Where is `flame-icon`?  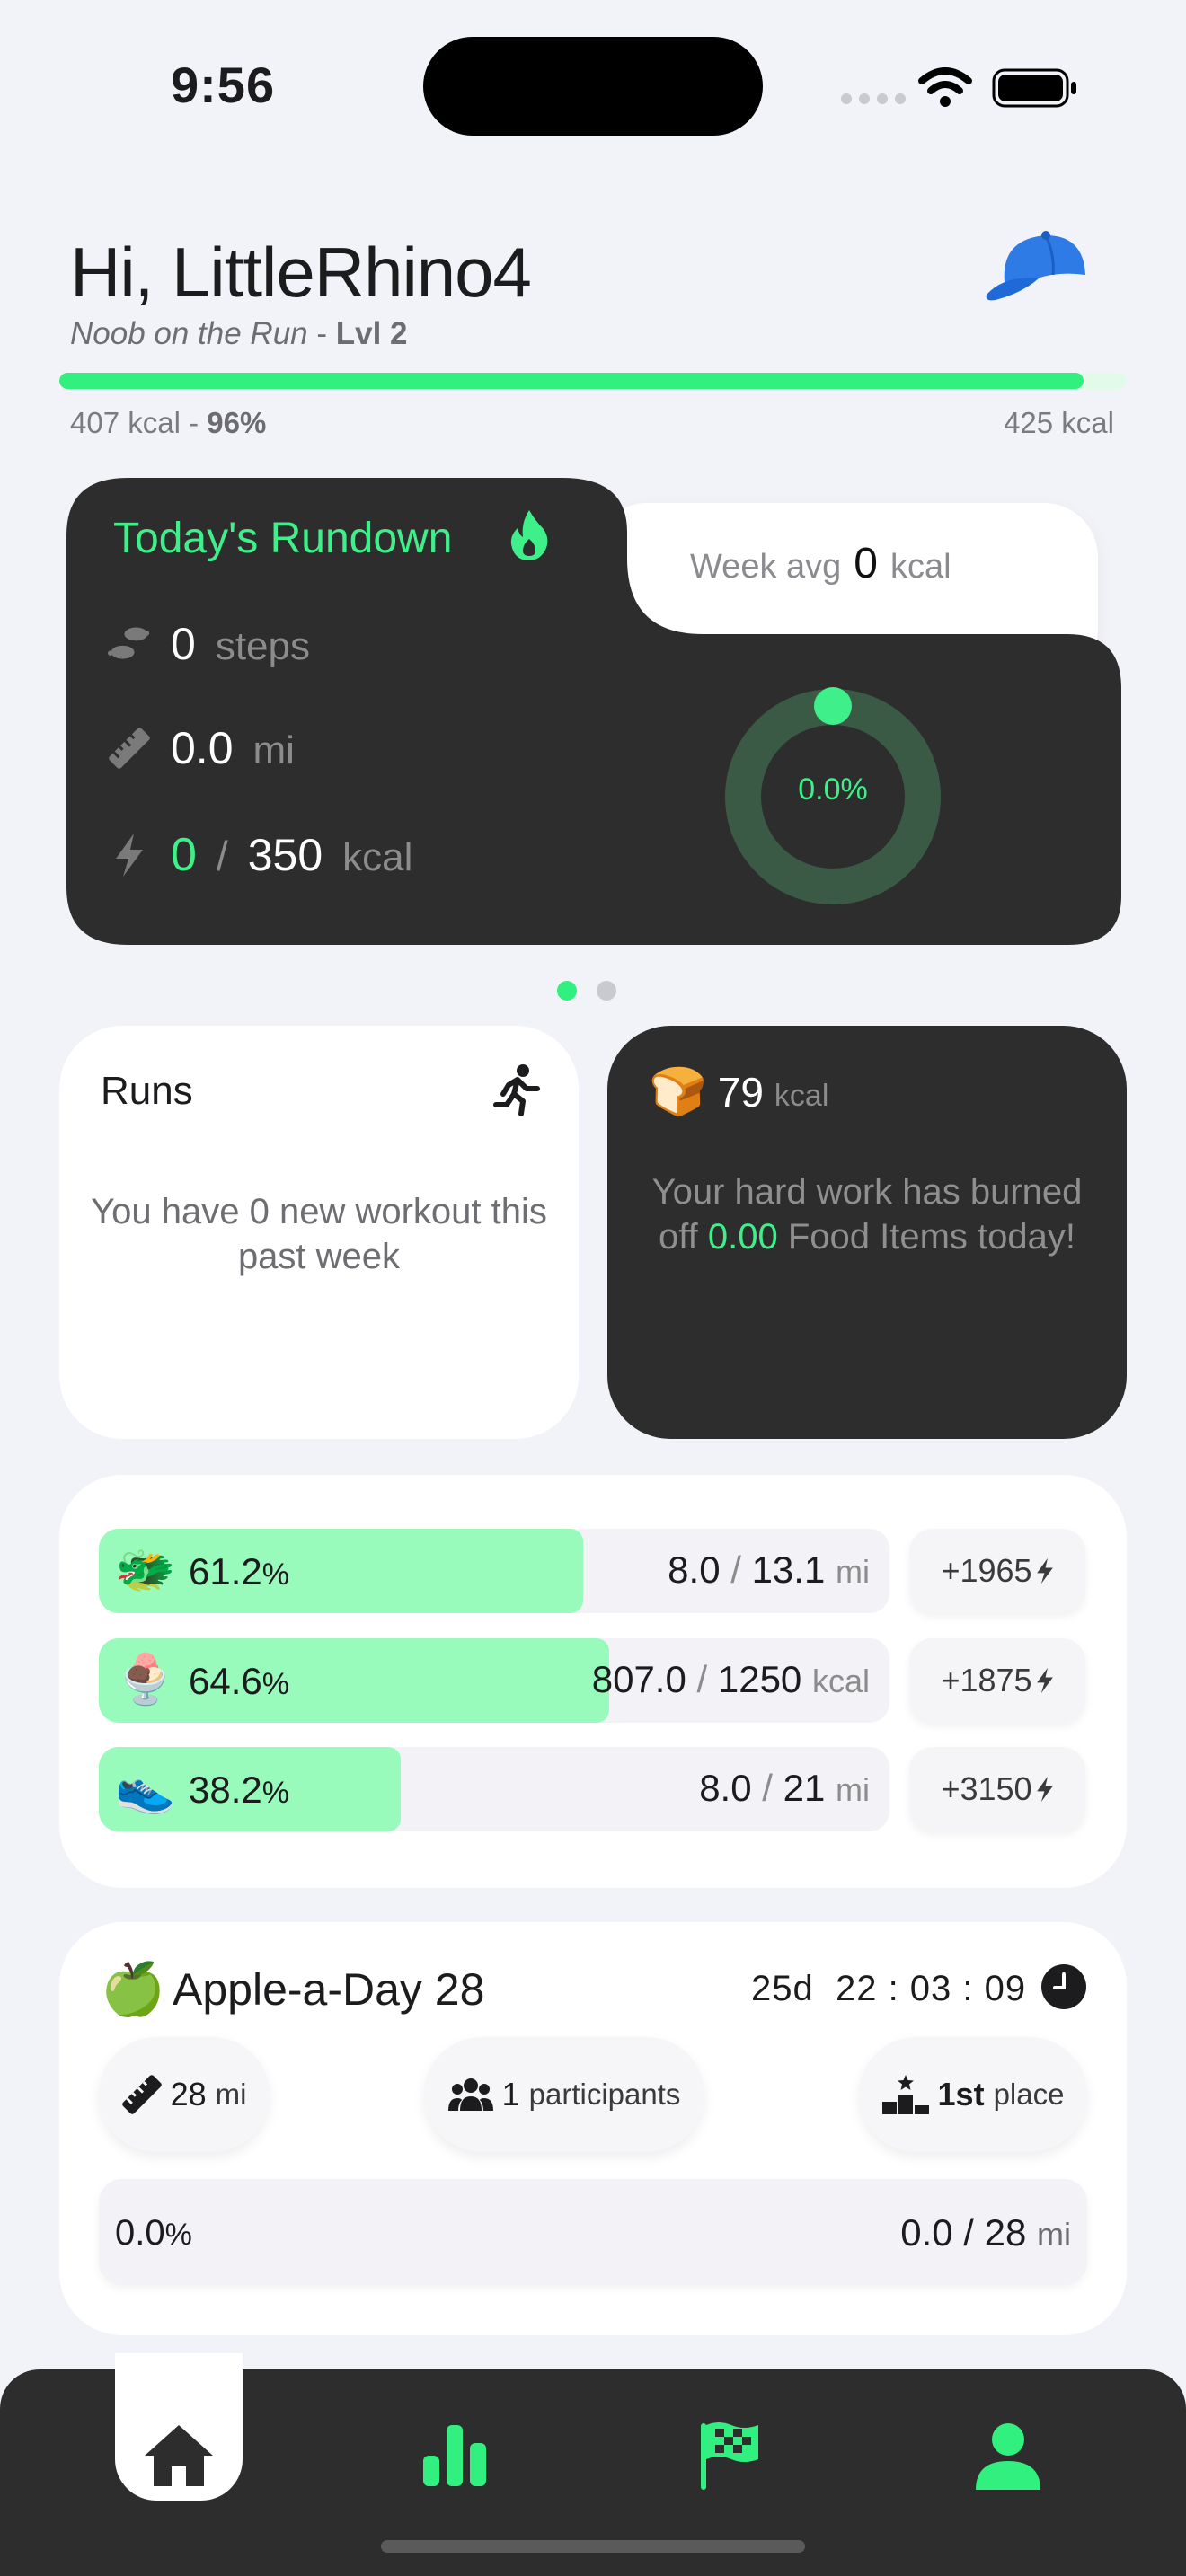
flame-icon is located at coordinates (529, 535).